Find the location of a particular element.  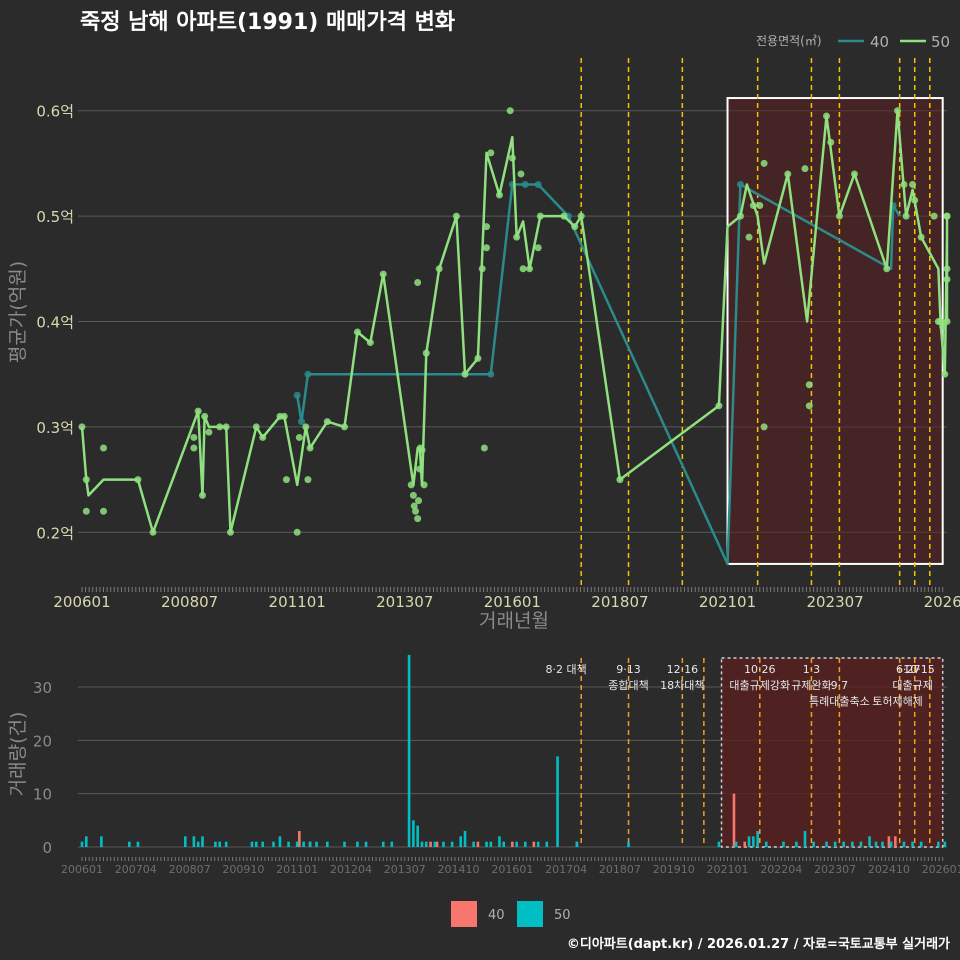

price-x-tick-label: 200601 is located at coordinates (81, 602).